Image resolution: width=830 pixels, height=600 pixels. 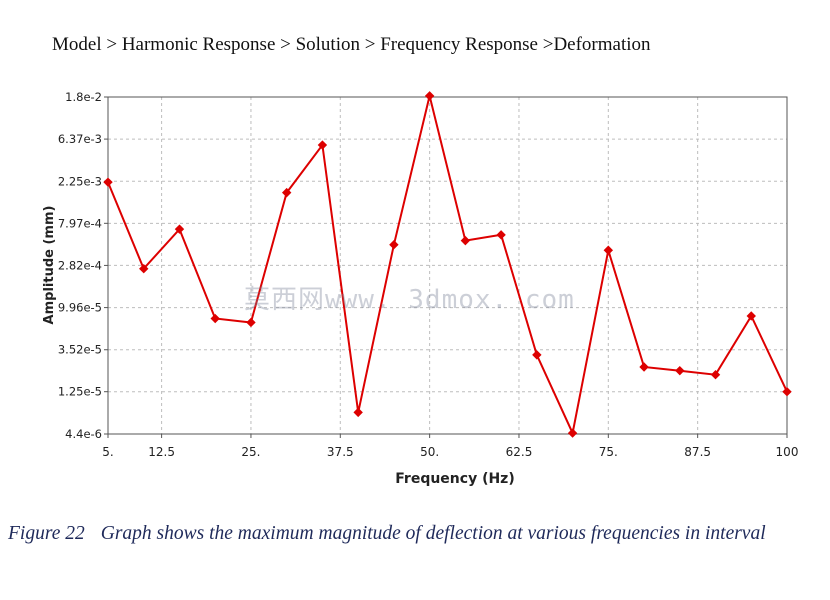 What do you see at coordinates (608, 452) in the screenshot?
I see `x-tick-label: 75.` at bounding box center [608, 452].